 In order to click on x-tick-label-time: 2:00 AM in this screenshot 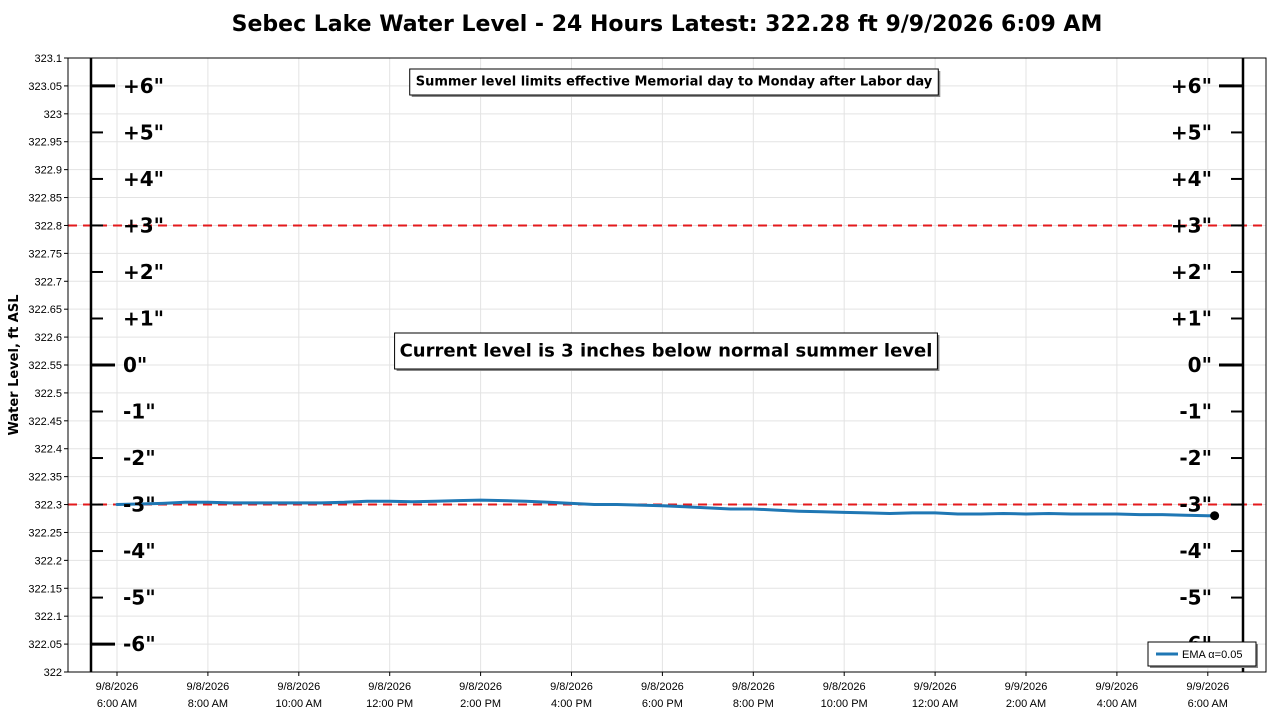, I will do `click(1026, 704)`.